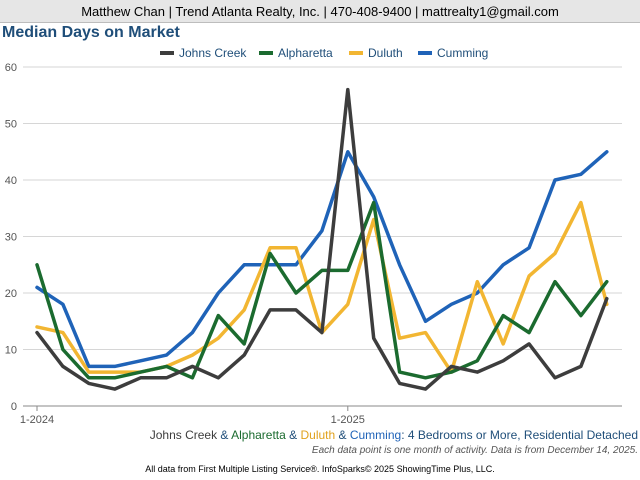  I want to click on legend-label: Duluth, so click(385, 53).